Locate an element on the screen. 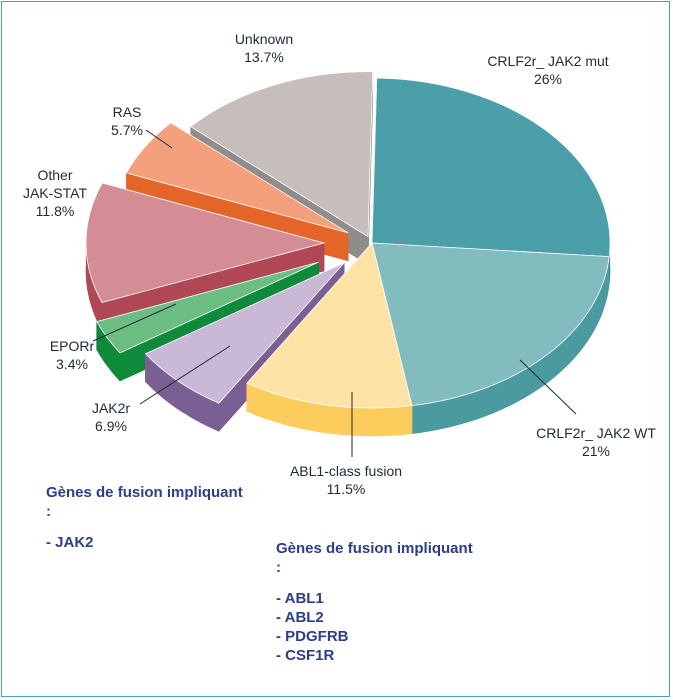  slice-value-label: 3.4% is located at coordinates (72, 364).